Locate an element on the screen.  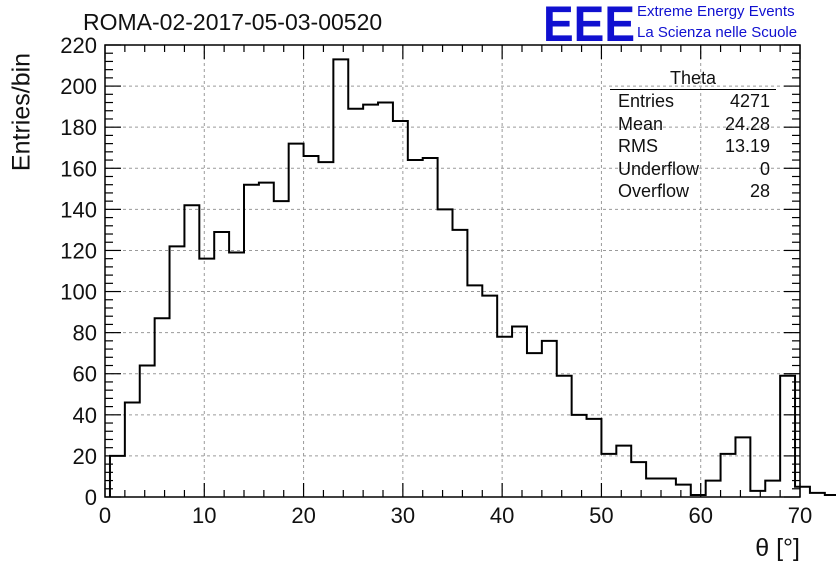
stats-value: 0 is located at coordinates (764, 168).